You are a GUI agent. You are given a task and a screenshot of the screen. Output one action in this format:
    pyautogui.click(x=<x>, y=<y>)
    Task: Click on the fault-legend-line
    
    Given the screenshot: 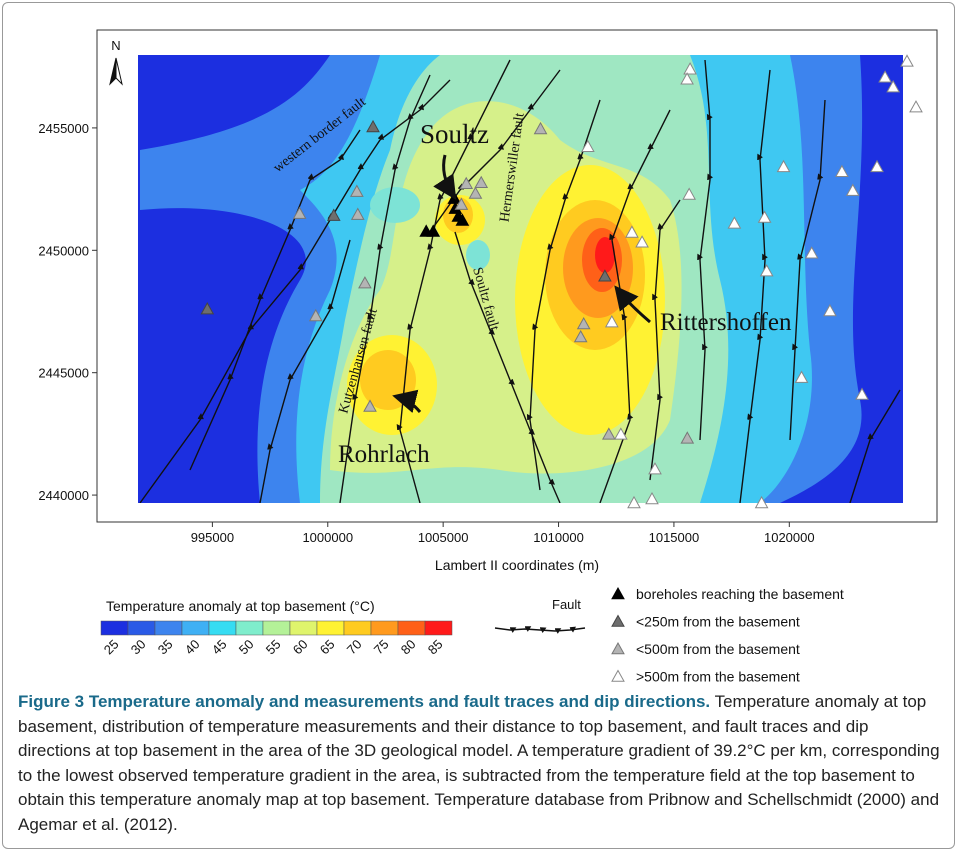 What is the action you would take?
    pyautogui.click(x=540, y=629)
    